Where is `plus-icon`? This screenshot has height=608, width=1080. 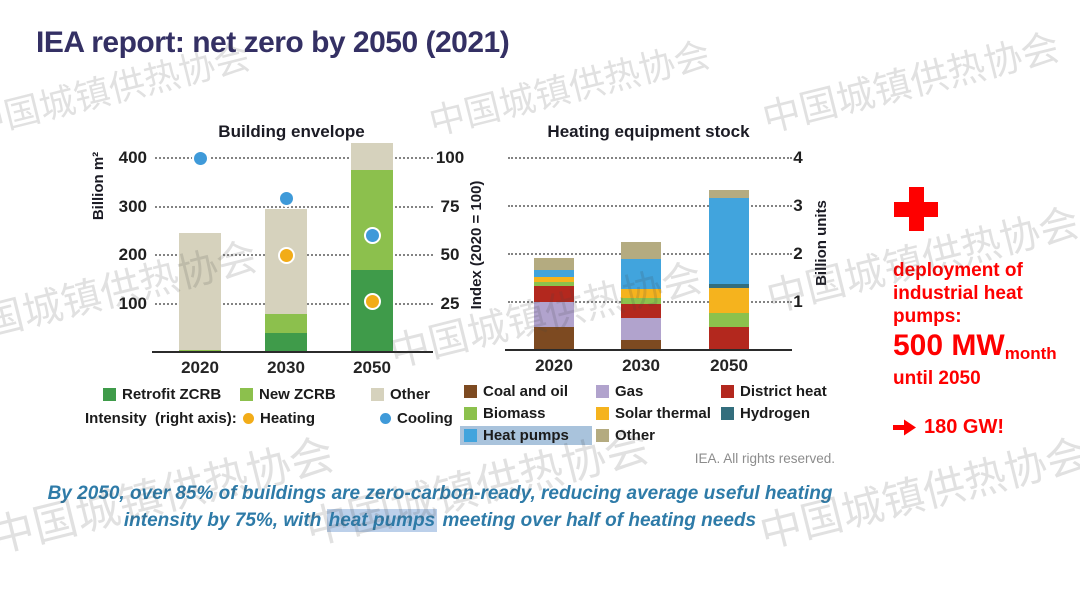
plus-icon is located at coordinates (916, 209).